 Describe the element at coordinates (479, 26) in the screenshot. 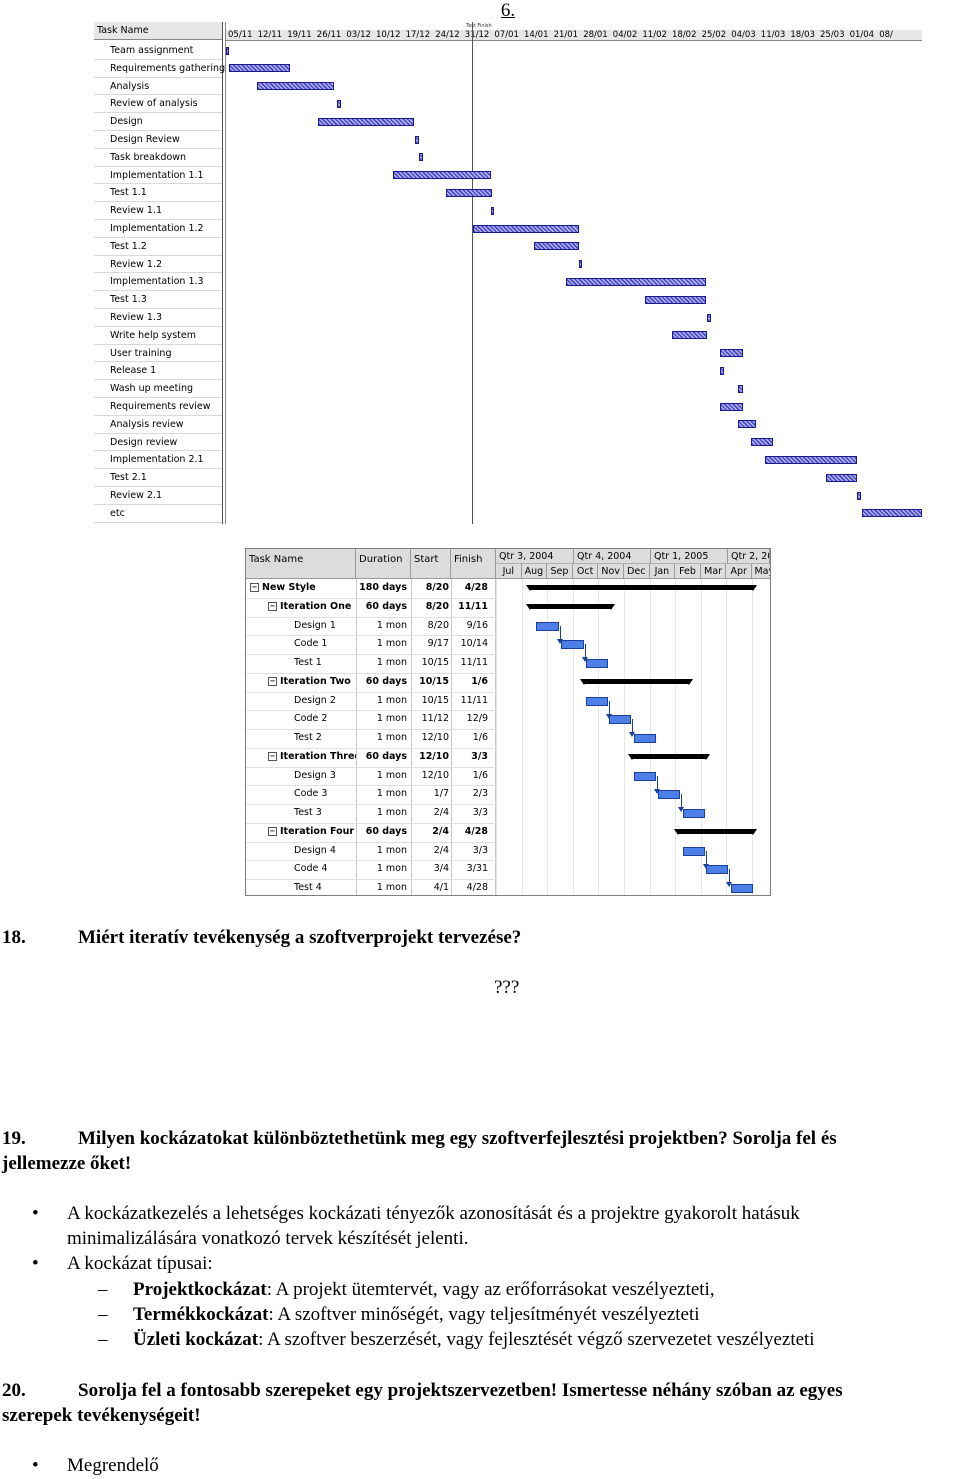

I see `finish-label: Test Finish` at that location.